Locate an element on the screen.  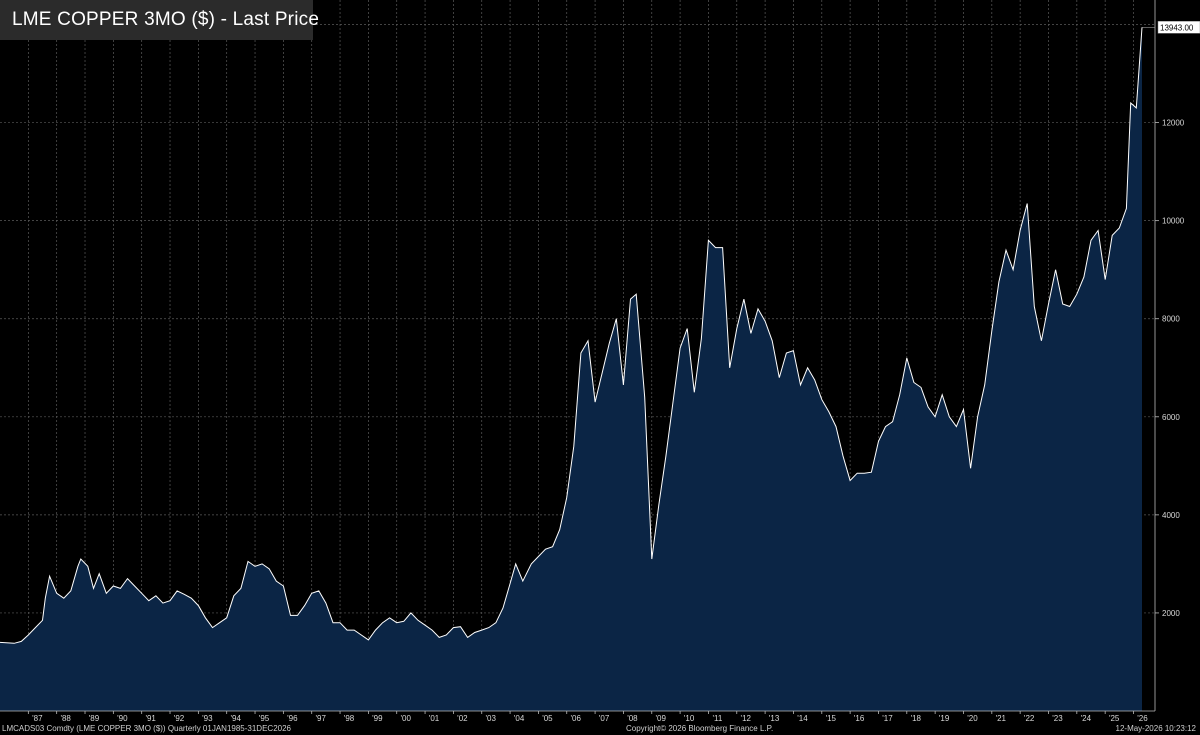
chart-title-box: LME COPPER 3MO ($) - Last Price is located at coordinates (159, 20).